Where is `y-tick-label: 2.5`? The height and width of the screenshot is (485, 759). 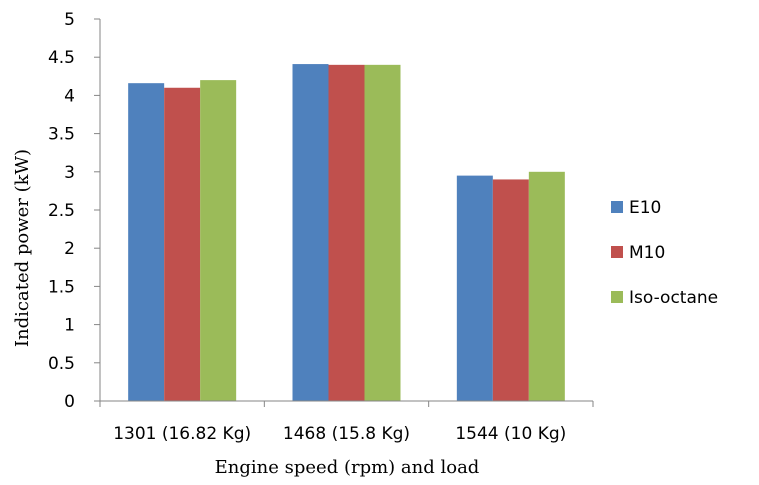
y-tick-label: 2.5 is located at coordinates (61, 211).